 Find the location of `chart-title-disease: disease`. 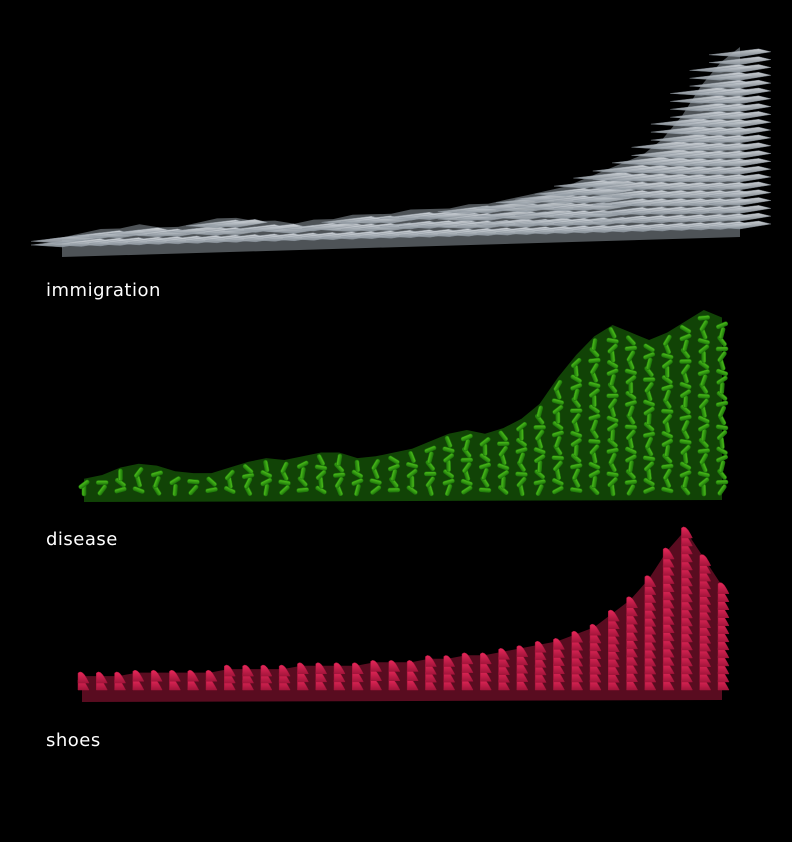

chart-title-disease: disease is located at coordinates (82, 539).